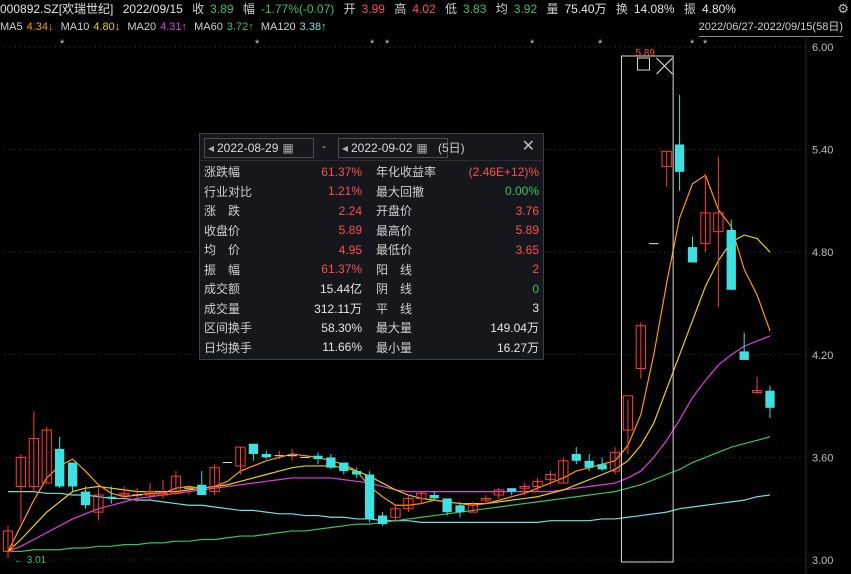  I want to click on stats-row: 均 价 4.95 最低价 3.65, so click(371, 250).